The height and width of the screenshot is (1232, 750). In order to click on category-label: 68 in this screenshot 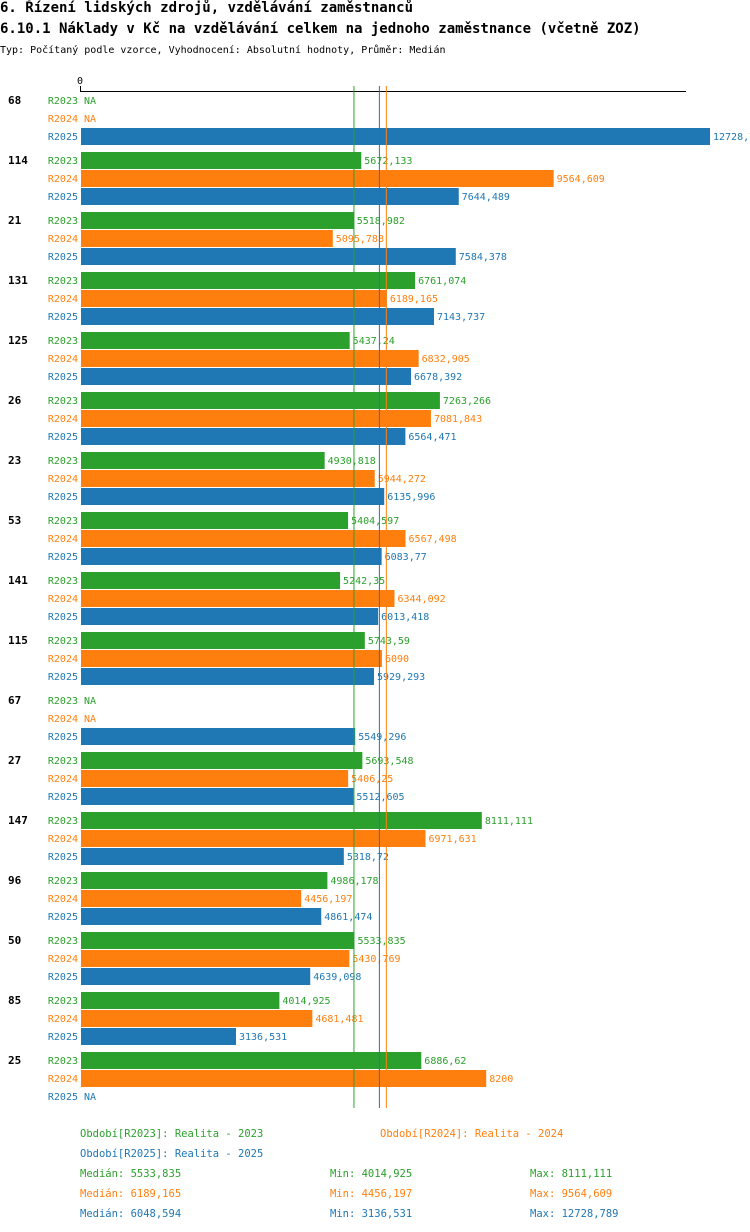, I will do `click(14, 100)`.